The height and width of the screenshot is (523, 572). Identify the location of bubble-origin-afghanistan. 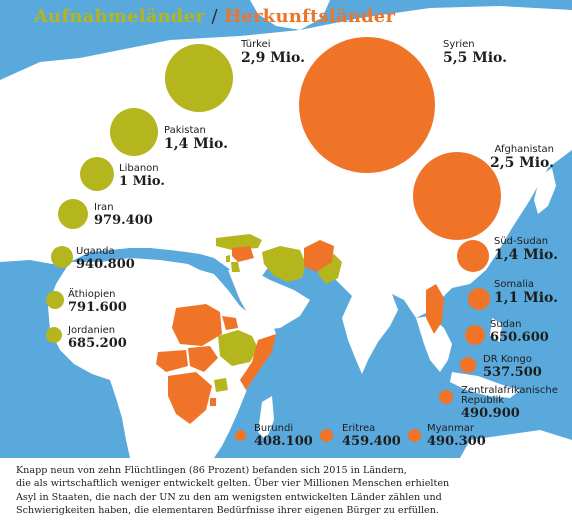
(457, 196).